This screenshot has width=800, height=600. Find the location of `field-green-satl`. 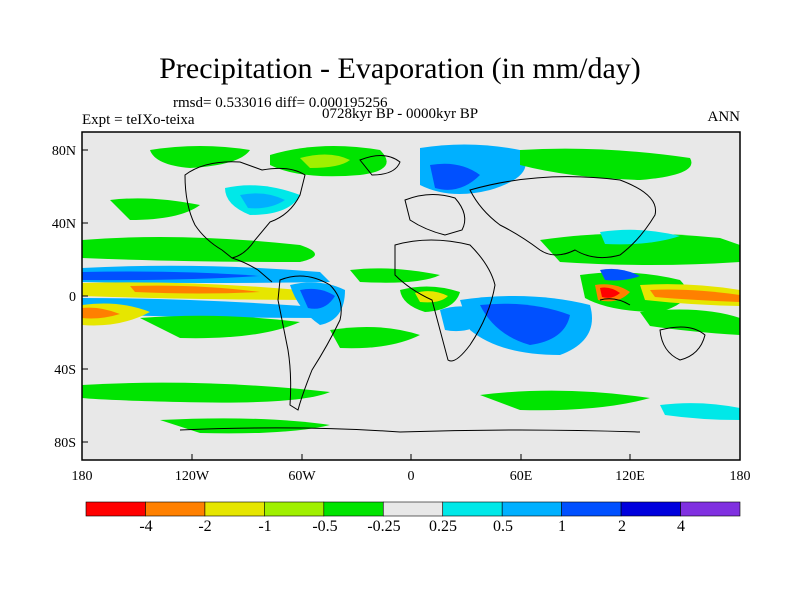

field-green-satl is located at coordinates (375, 337).